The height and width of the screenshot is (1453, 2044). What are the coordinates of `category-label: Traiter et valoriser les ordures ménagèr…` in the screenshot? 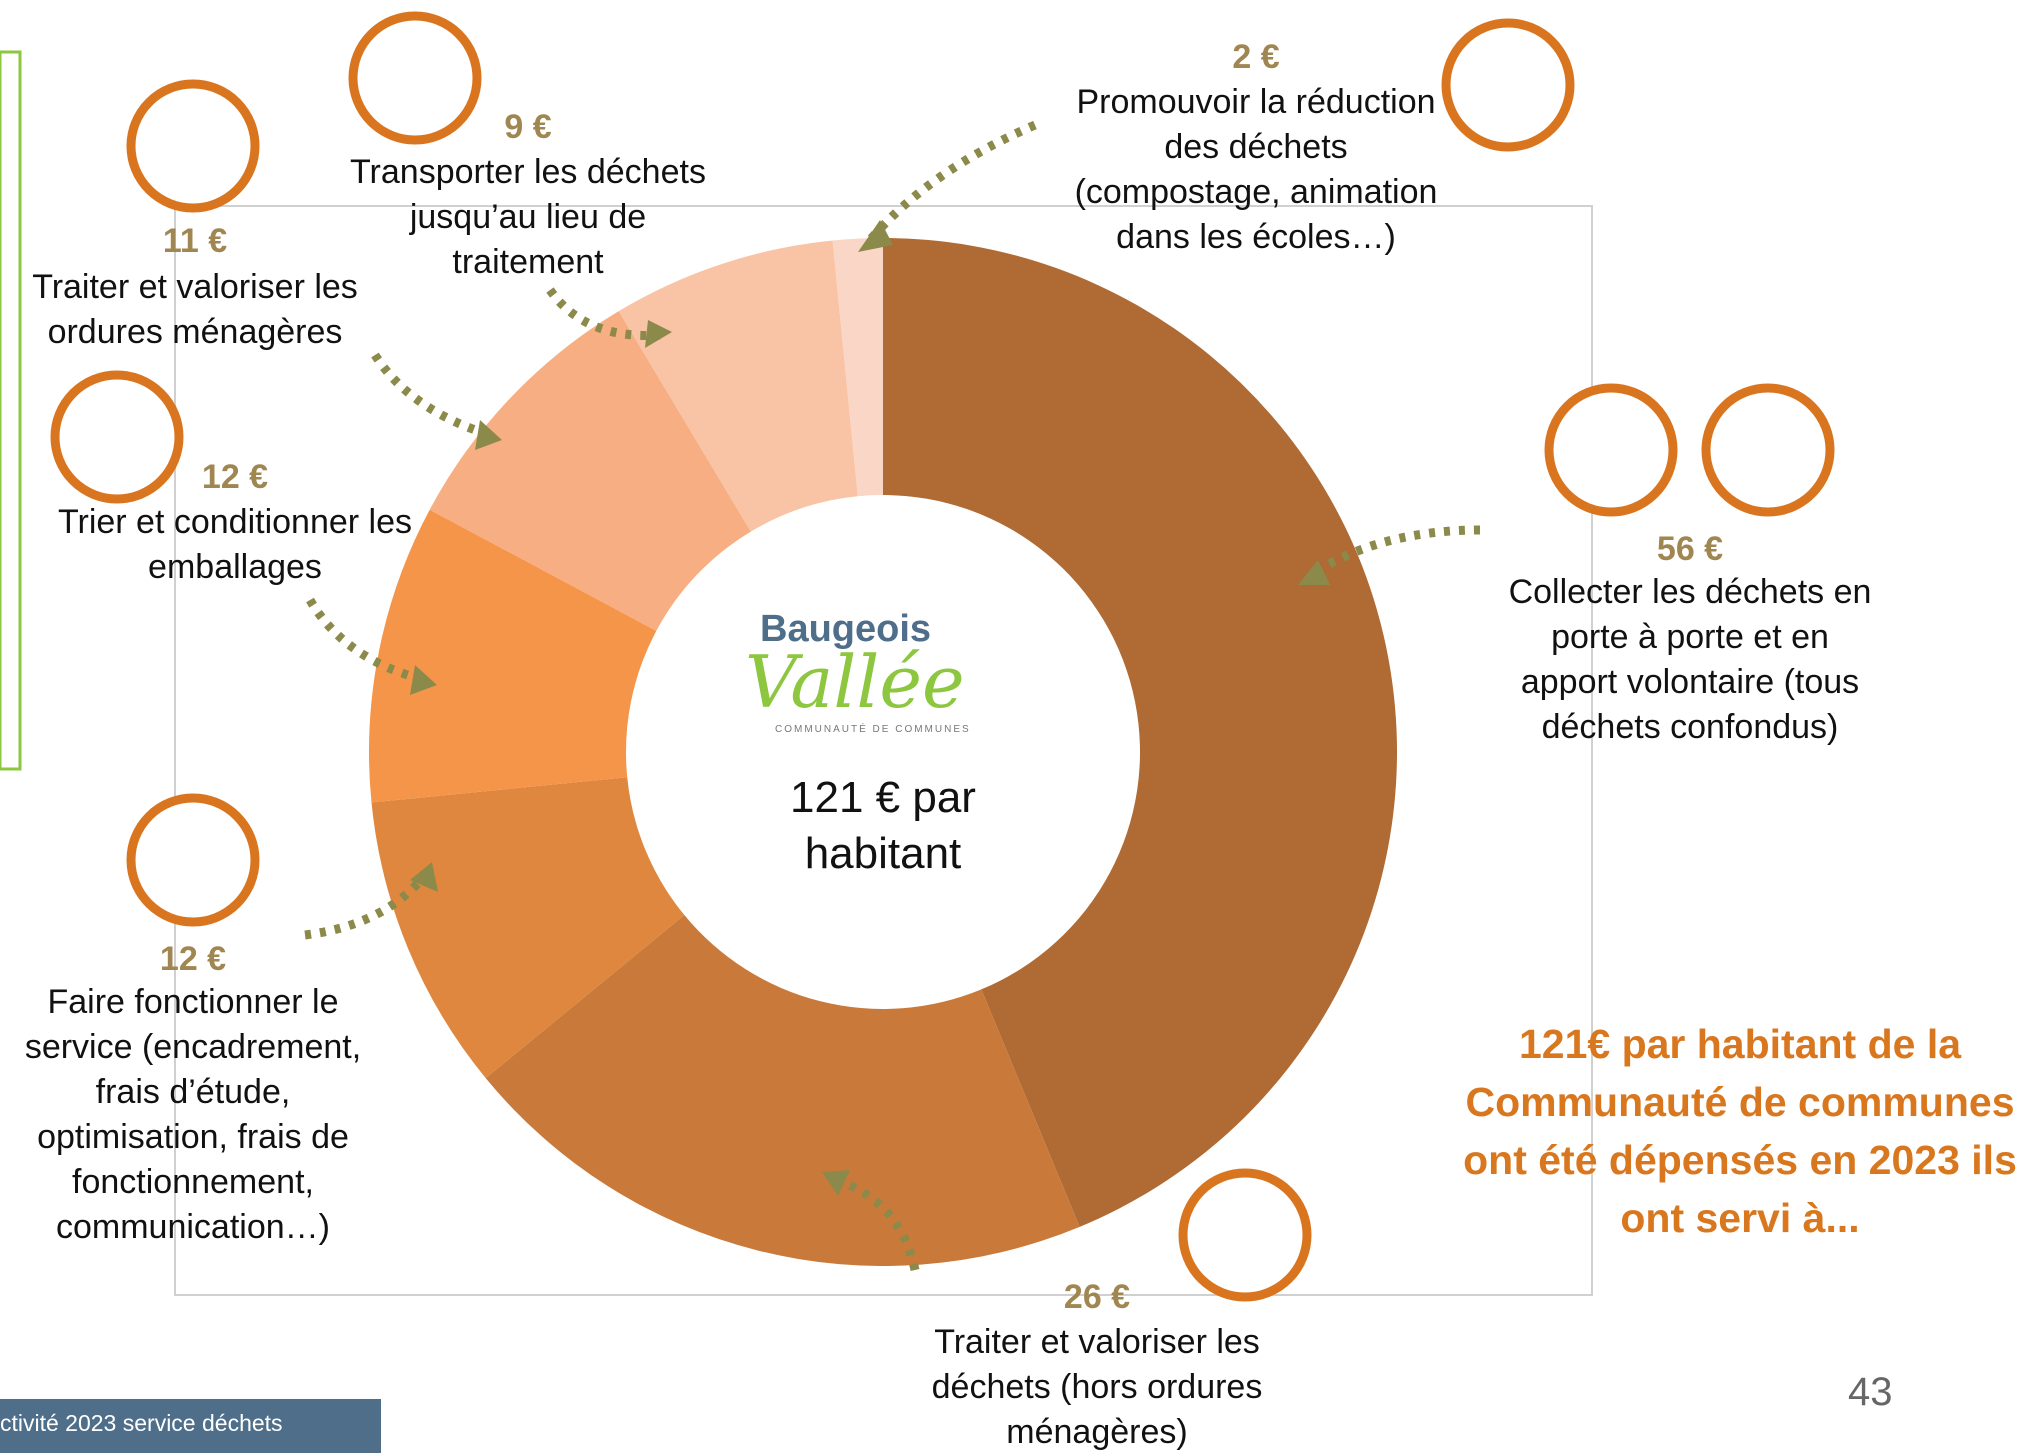 It's located at (195, 309).